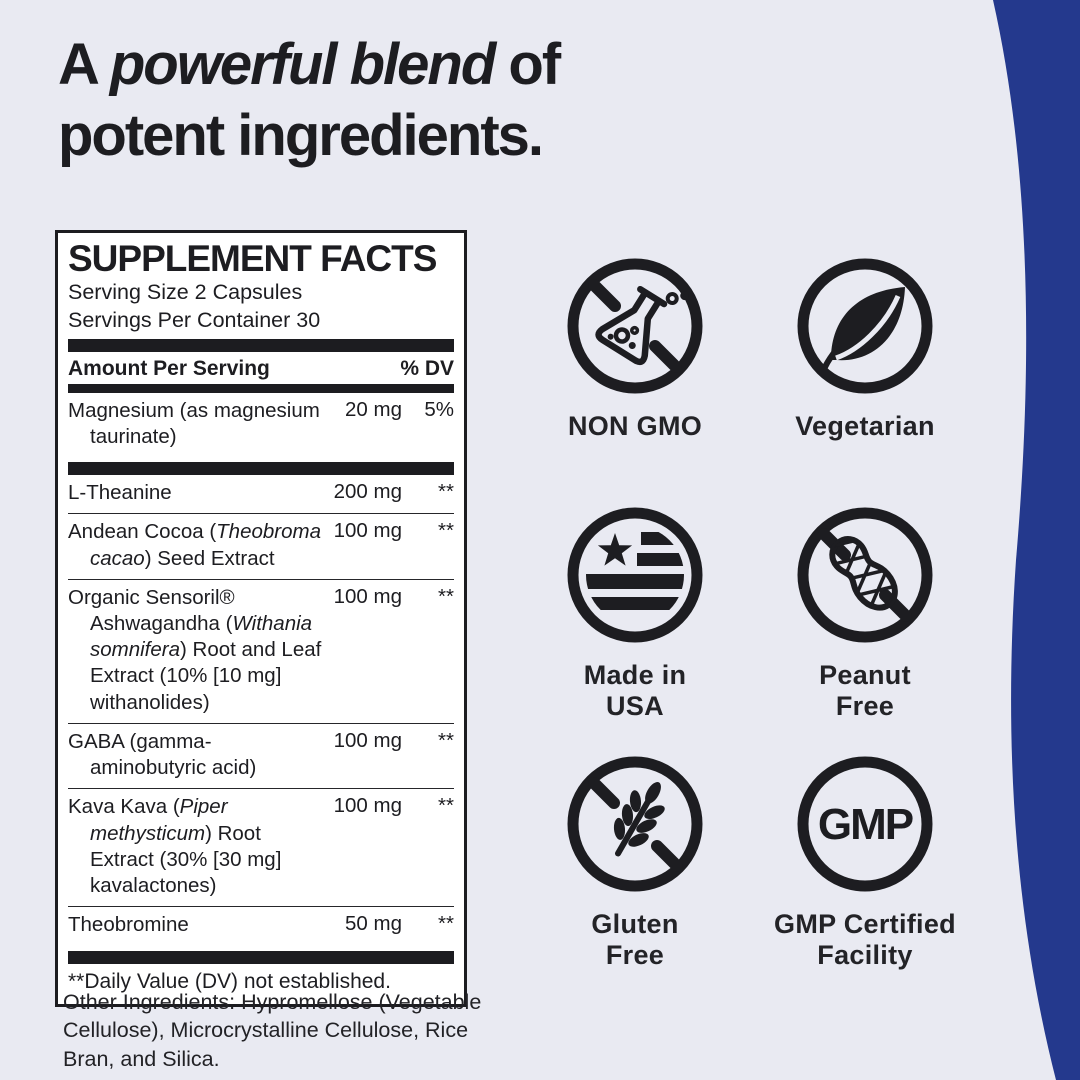 This screenshot has width=1080, height=1080. Describe the element at coordinates (162, 754) in the screenshot. I see `ingredient-name: GABA (gamma-aminobutyric acid)` at that location.